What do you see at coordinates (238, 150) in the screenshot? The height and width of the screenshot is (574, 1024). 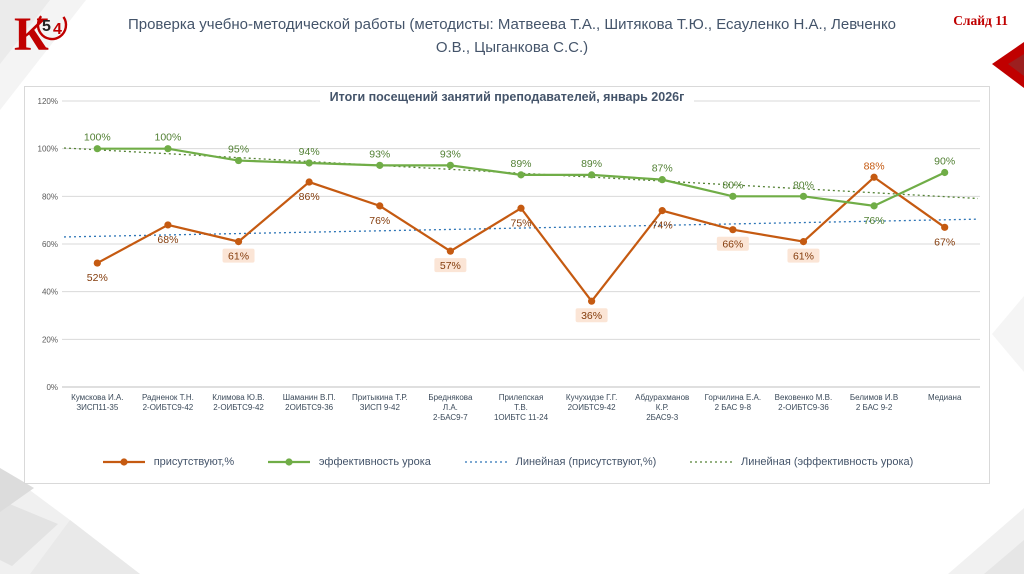 I see `data-label: 95%` at bounding box center [238, 150].